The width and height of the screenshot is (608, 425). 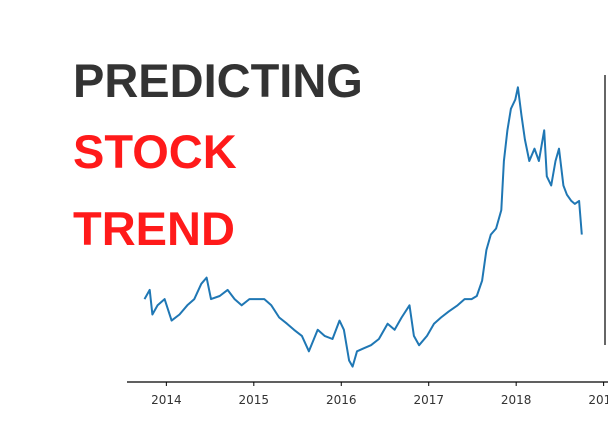 What do you see at coordinates (516, 400) in the screenshot?
I see `x-tick-label: 2018` at bounding box center [516, 400].